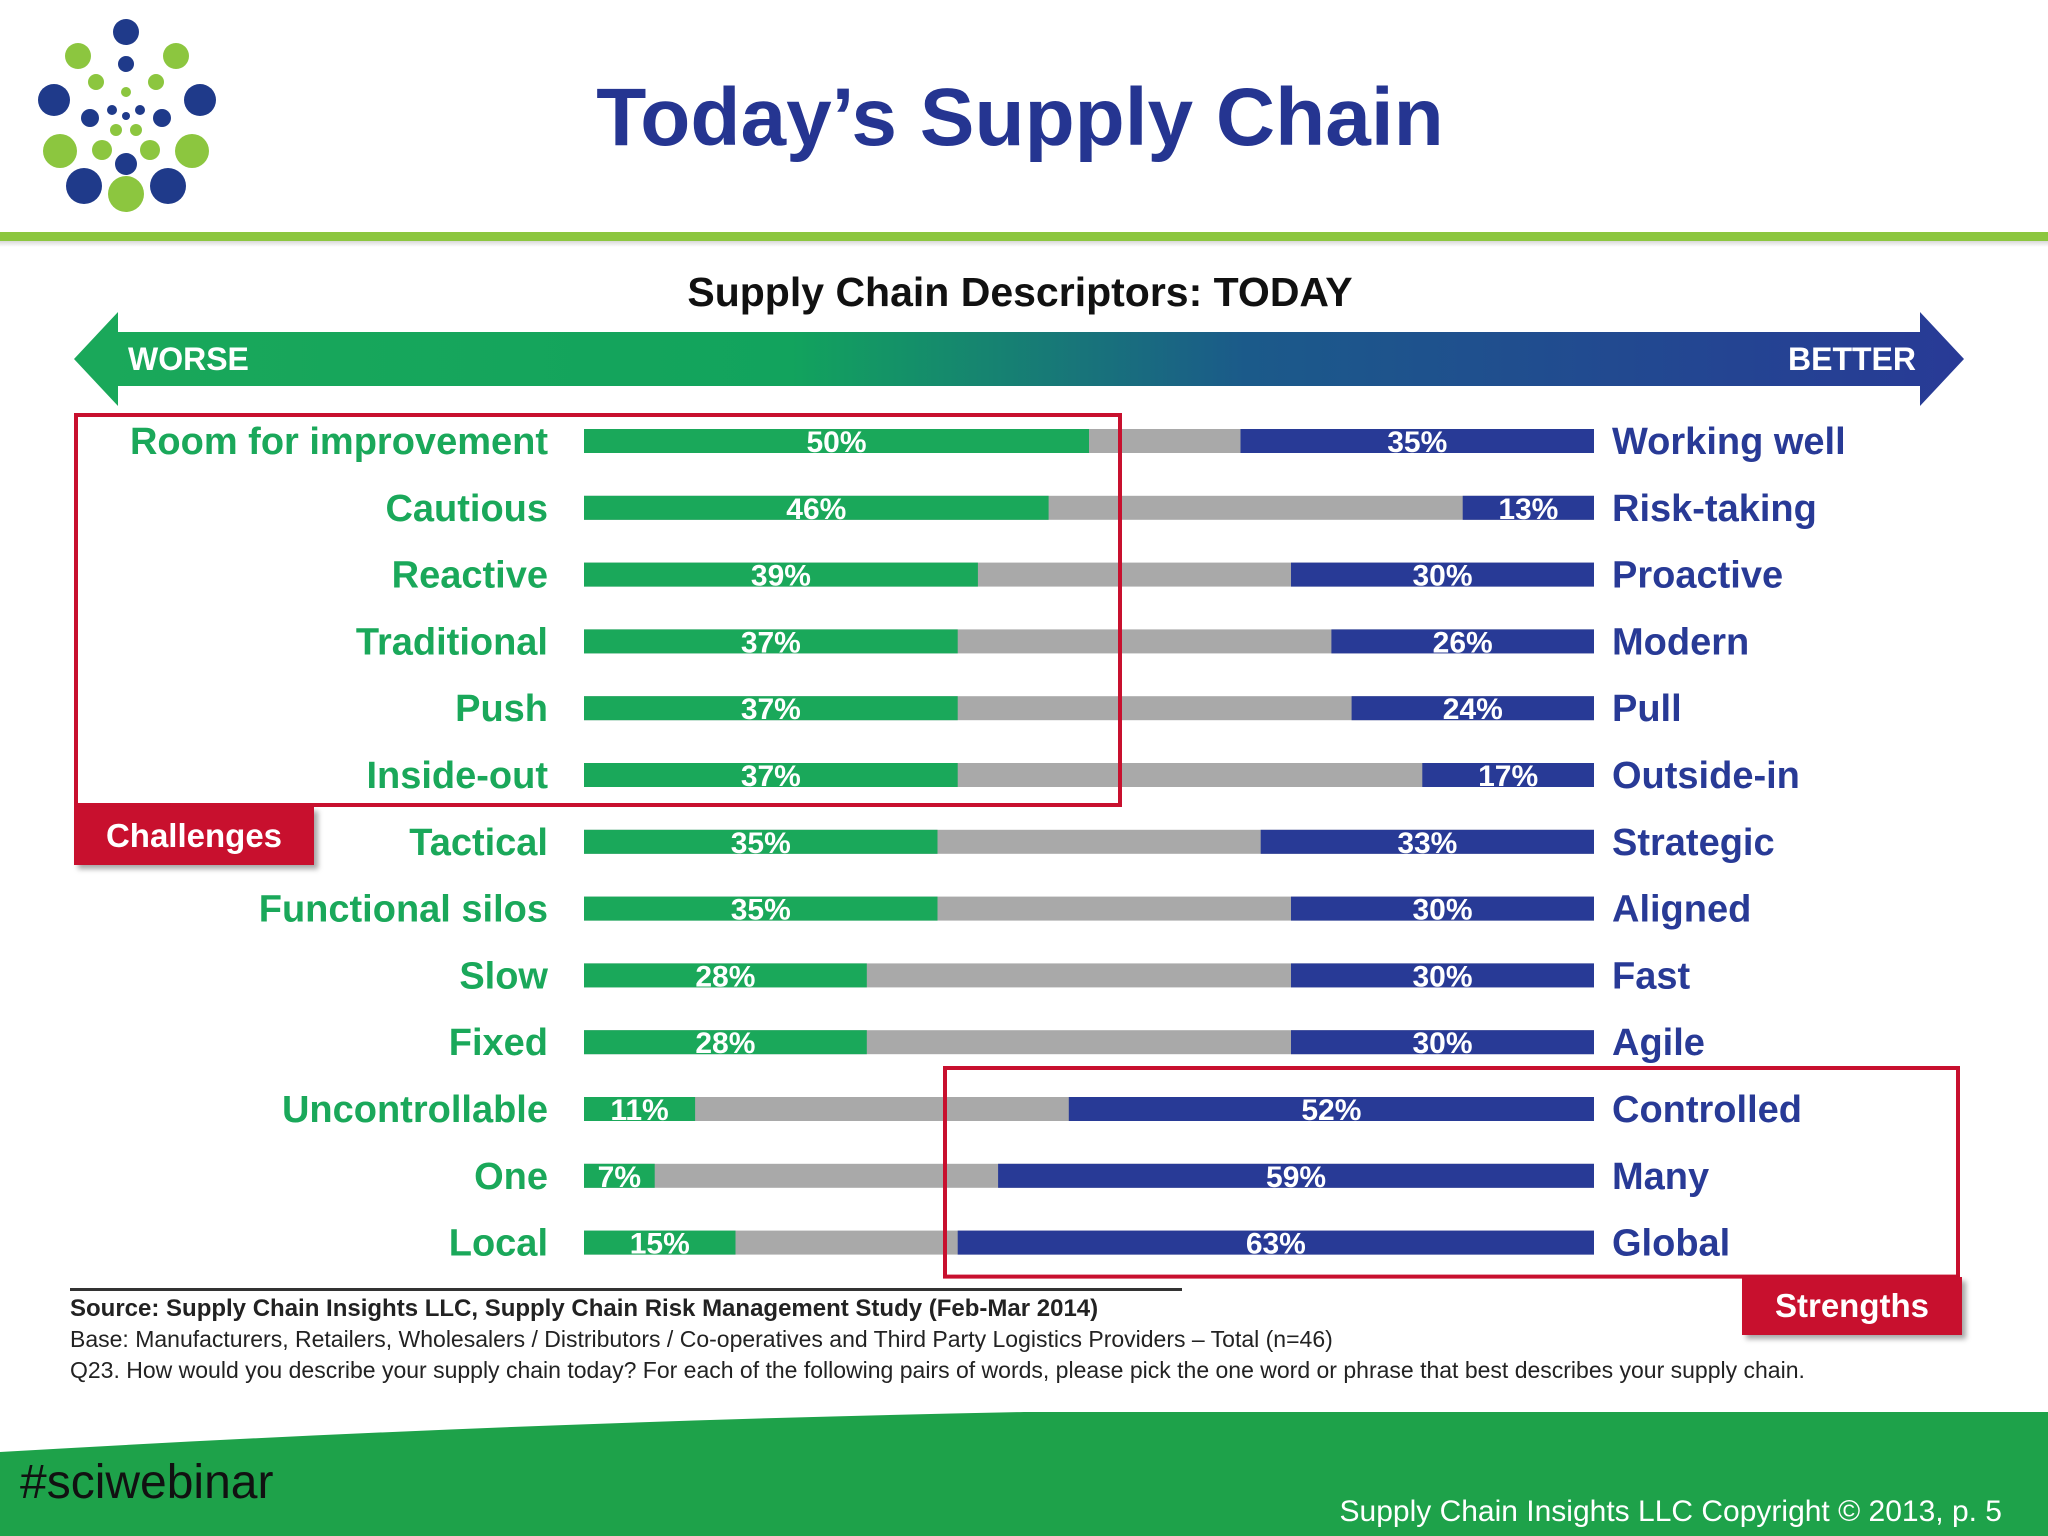  I want to click on worse-value-label-6: 35%, so click(761, 843).